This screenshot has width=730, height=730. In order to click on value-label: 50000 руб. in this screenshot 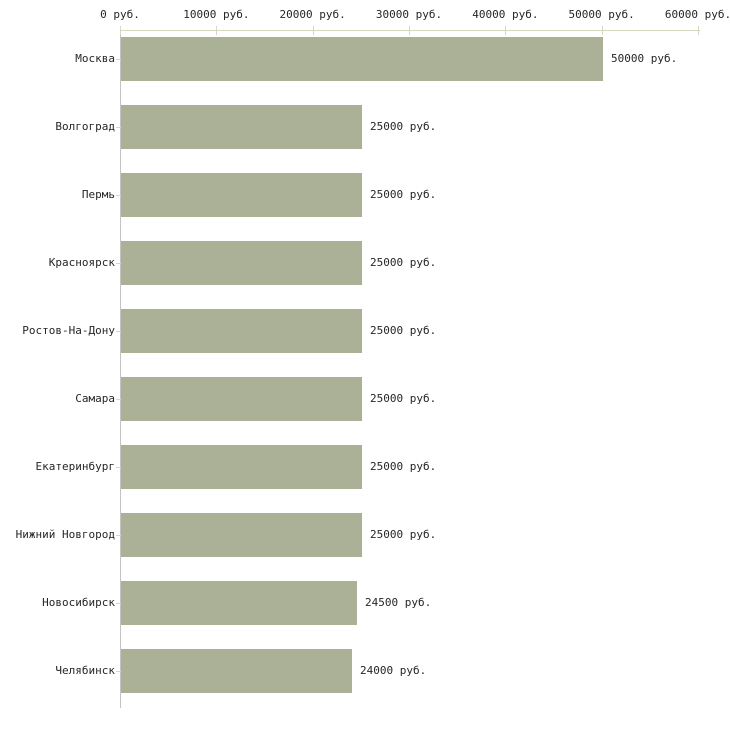, I will do `click(644, 58)`.